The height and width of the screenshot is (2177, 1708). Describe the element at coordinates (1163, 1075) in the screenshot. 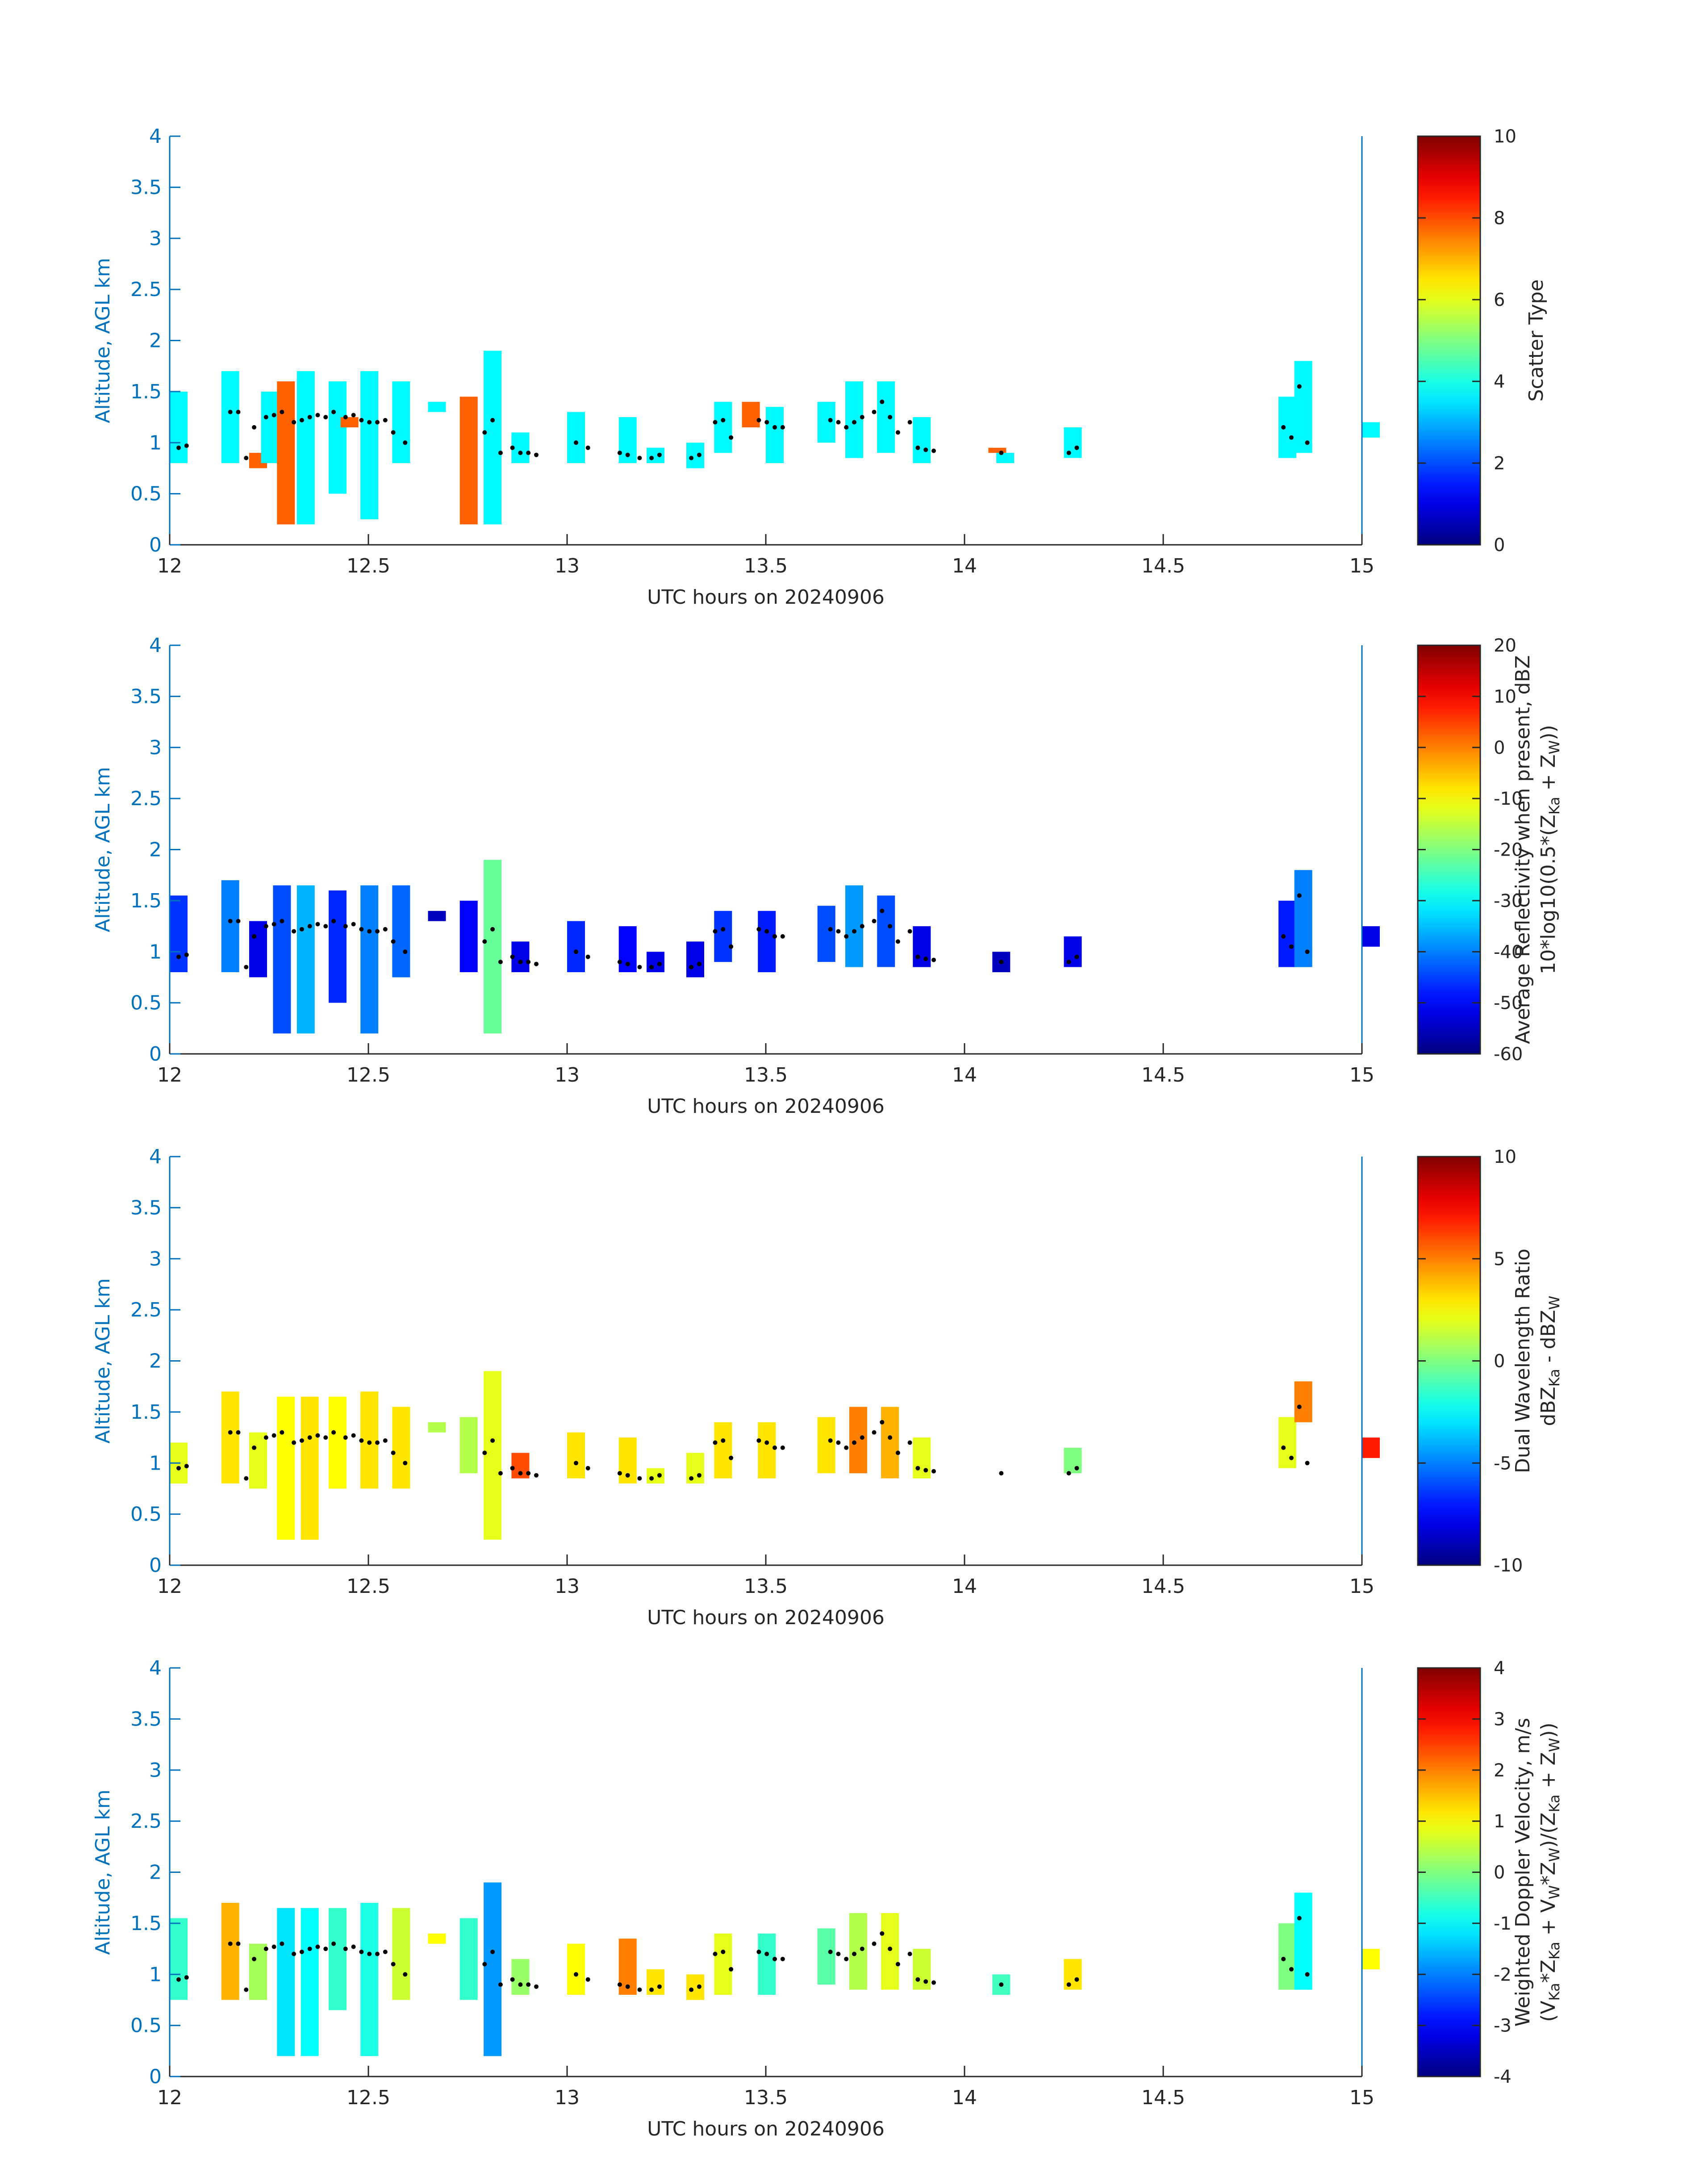

I see `x-tick-label: 14.5` at that location.